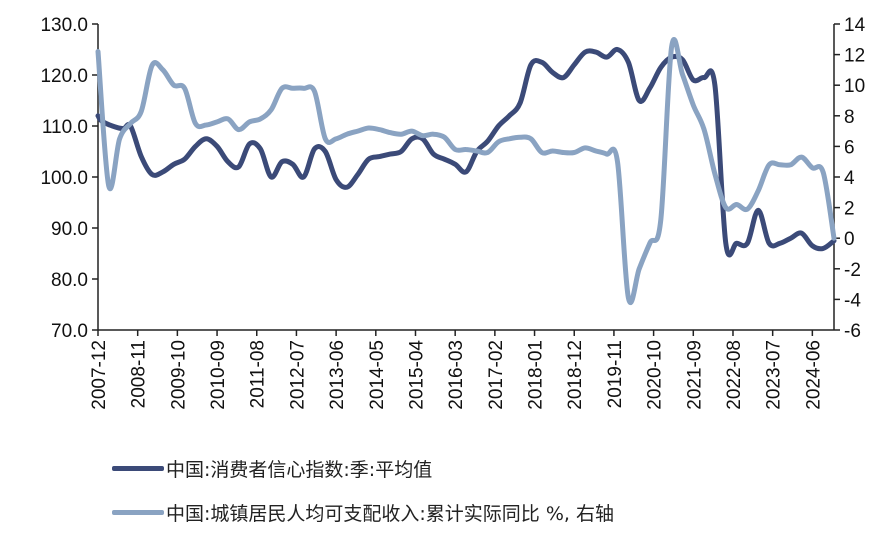 The height and width of the screenshot is (536, 887). Describe the element at coordinates (774, 375) in the screenshot. I see `x-tick-label: 2023-07` at that location.